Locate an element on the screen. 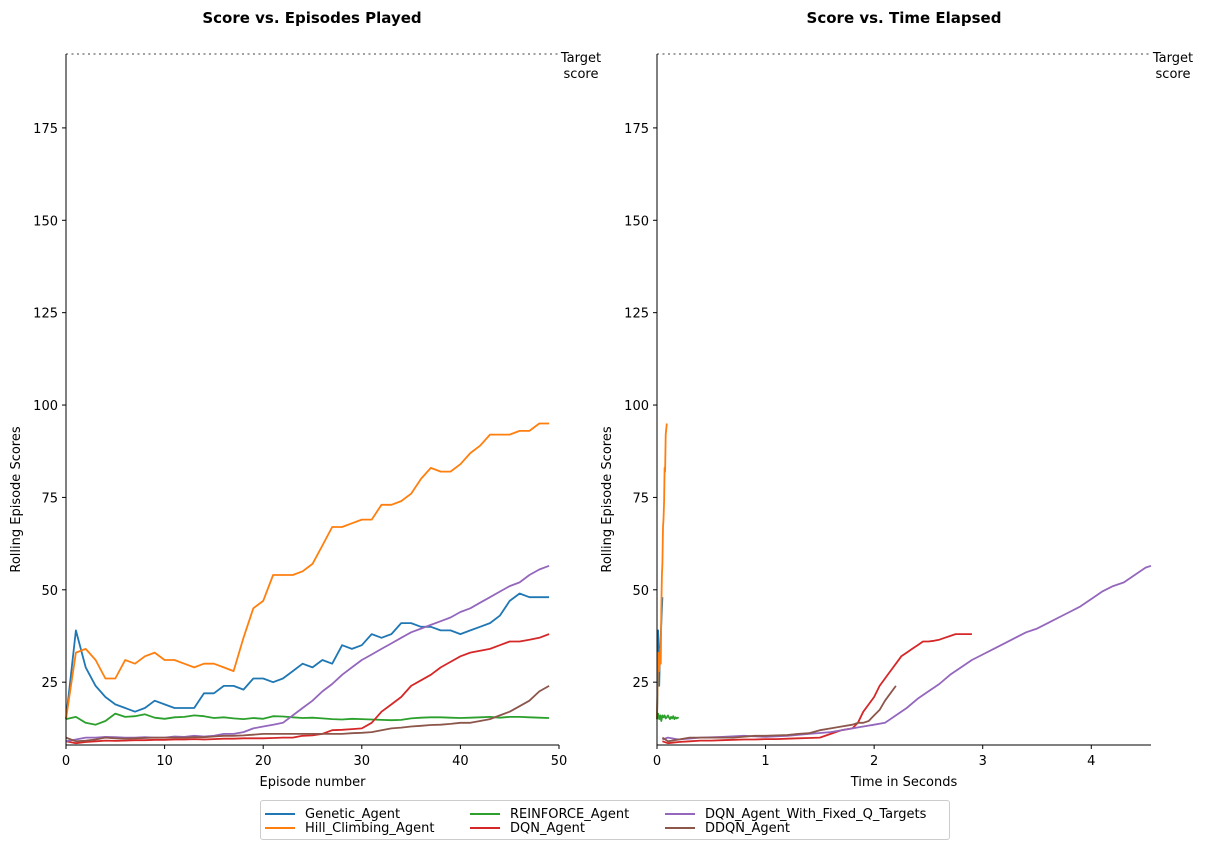  legend-label: Hill_Climbing_Agent is located at coordinates (370, 828).